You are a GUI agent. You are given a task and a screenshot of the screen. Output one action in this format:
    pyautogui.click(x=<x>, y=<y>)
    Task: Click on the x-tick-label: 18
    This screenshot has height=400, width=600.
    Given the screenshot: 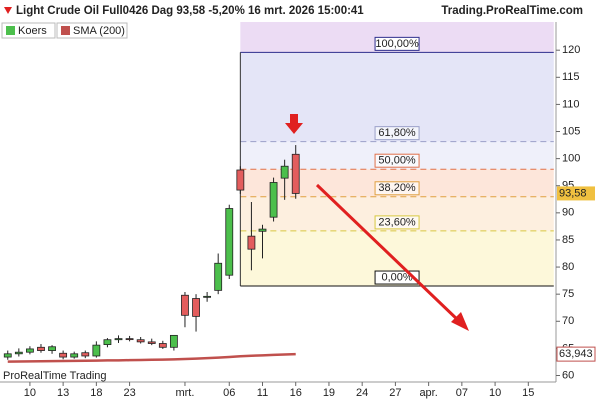 What is the action you would take?
    pyautogui.click(x=96, y=393)
    